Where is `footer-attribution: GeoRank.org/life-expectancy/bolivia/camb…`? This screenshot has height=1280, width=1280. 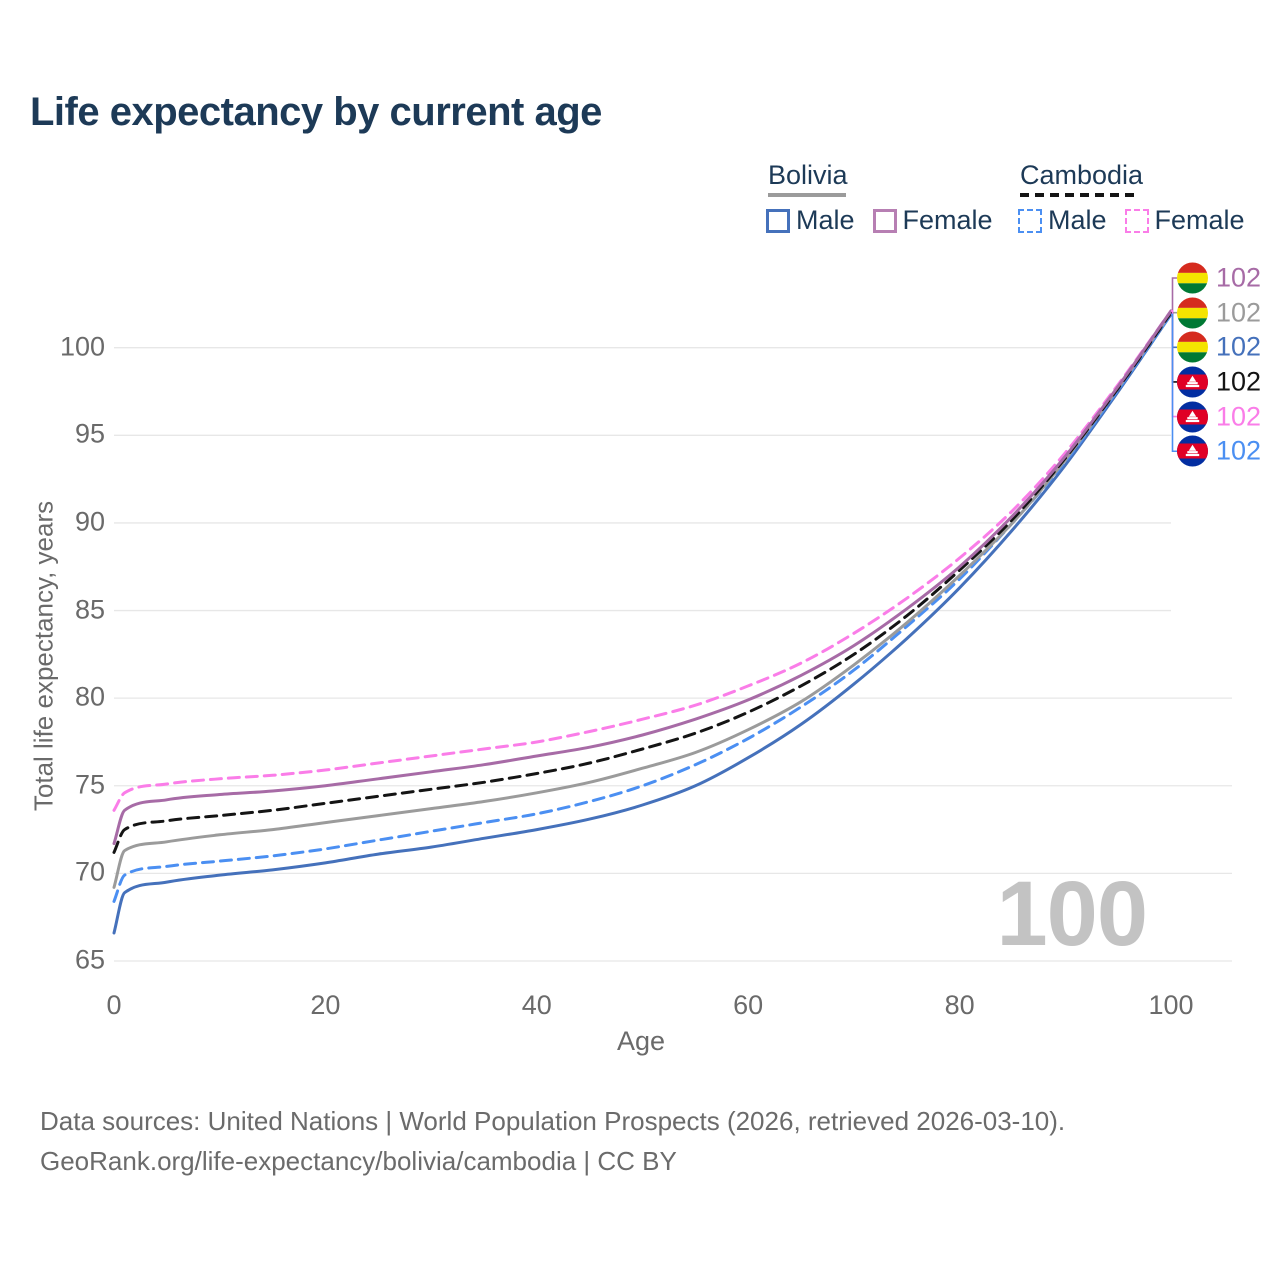 footer-attribution: GeoRank.org/life-expectancy/bolivia/camb… is located at coordinates (358, 1161).